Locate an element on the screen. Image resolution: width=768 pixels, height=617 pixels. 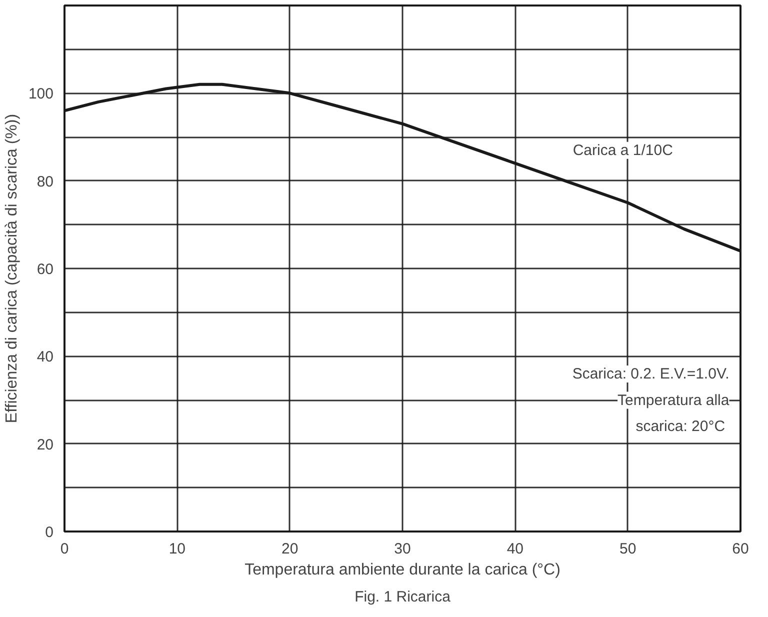
y-tick-label: 100 is located at coordinates (41, 94).